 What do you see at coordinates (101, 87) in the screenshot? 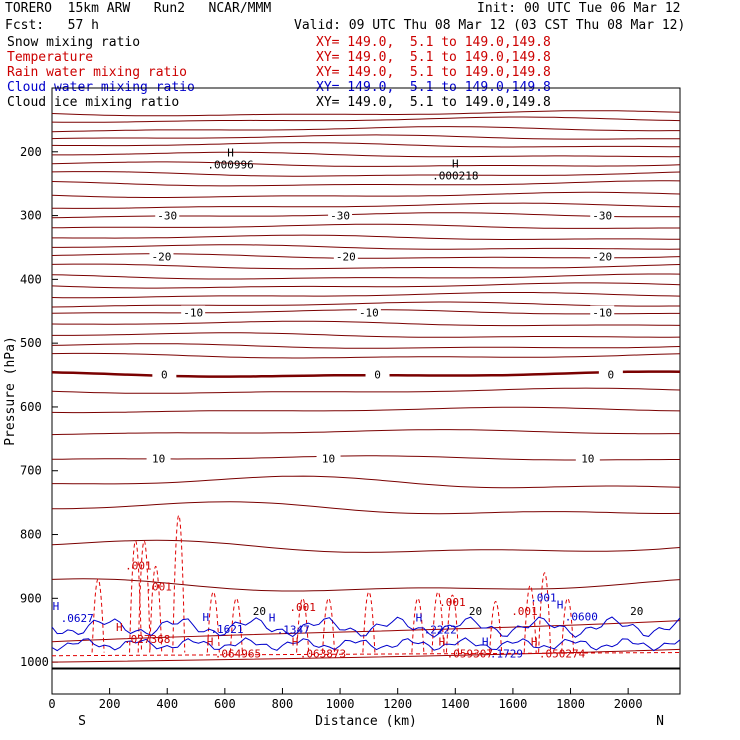
I see `legend-cloud-water: Cloud water mixing ratio` at bounding box center [101, 87].